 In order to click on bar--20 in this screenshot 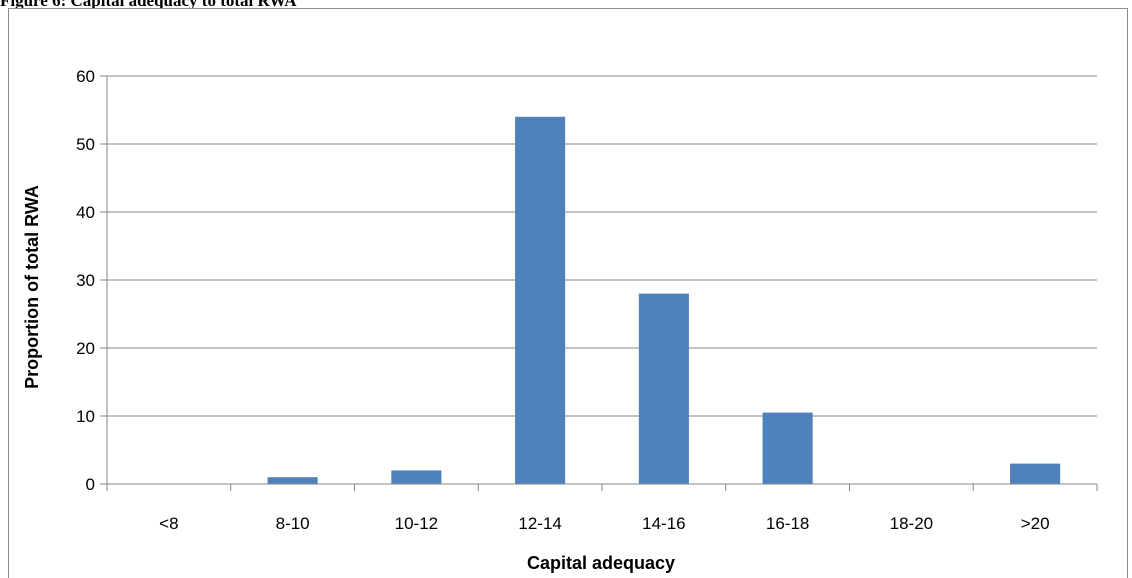, I will do `click(1035, 473)`.